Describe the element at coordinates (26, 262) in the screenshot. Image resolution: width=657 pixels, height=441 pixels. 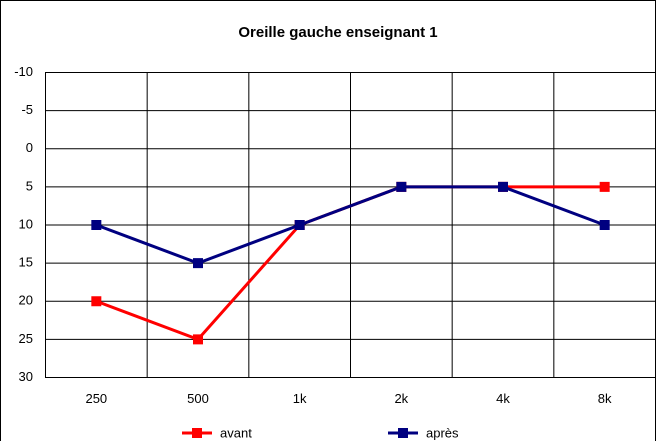
I see `y-tick-label: 15` at that location.